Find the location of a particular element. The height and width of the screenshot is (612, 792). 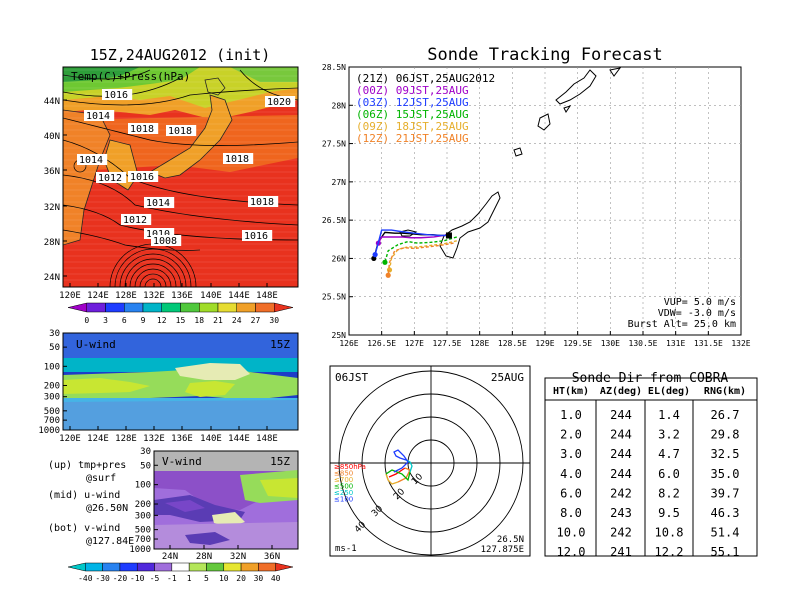

legend-entry: (21Z) 06JST,25AUG2012 is located at coordinates (425, 78).